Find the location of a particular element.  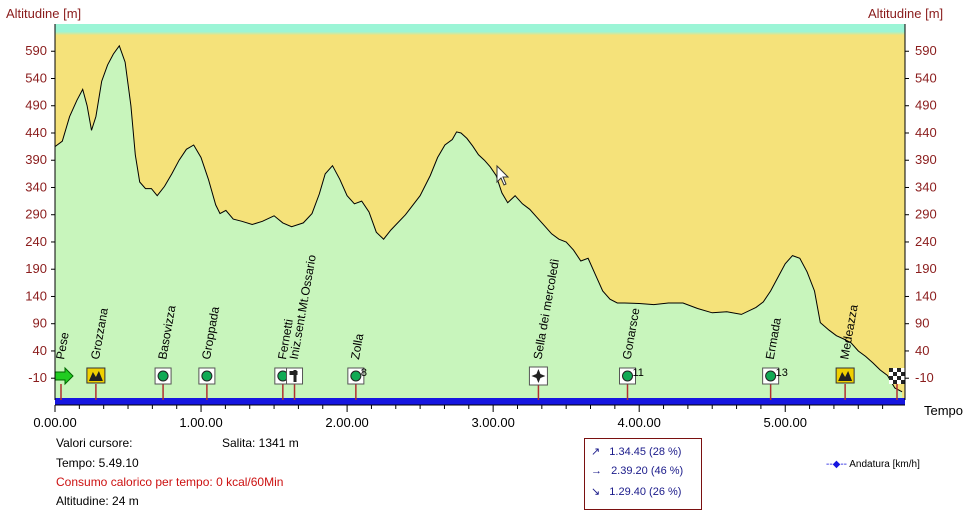

y-axis-right: -10 40 90 140 190 240 290 340 390 440 490 540 590 is located at coordinates (920, 212).